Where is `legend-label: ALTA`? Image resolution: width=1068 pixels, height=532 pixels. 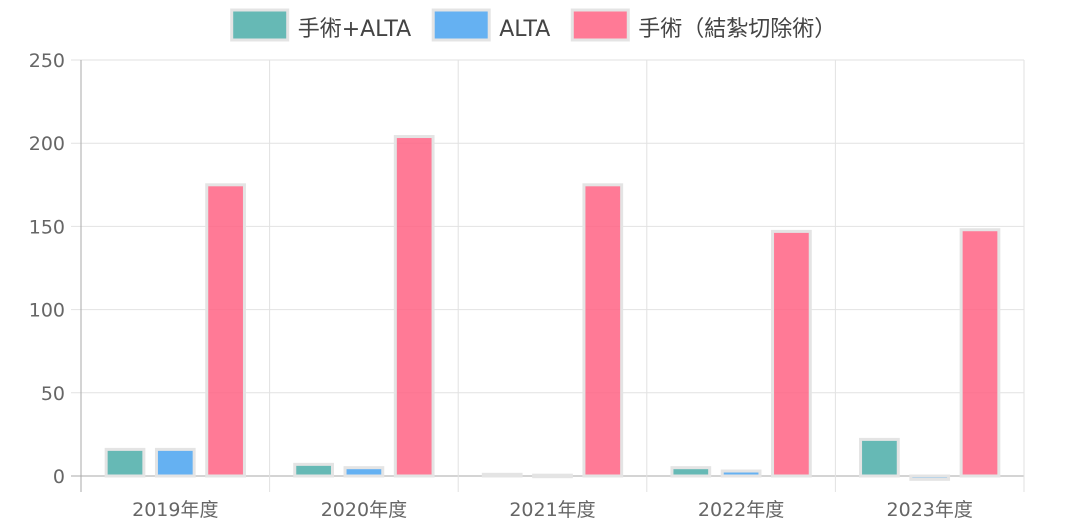 legend-label: ALTA is located at coordinates (524, 29).